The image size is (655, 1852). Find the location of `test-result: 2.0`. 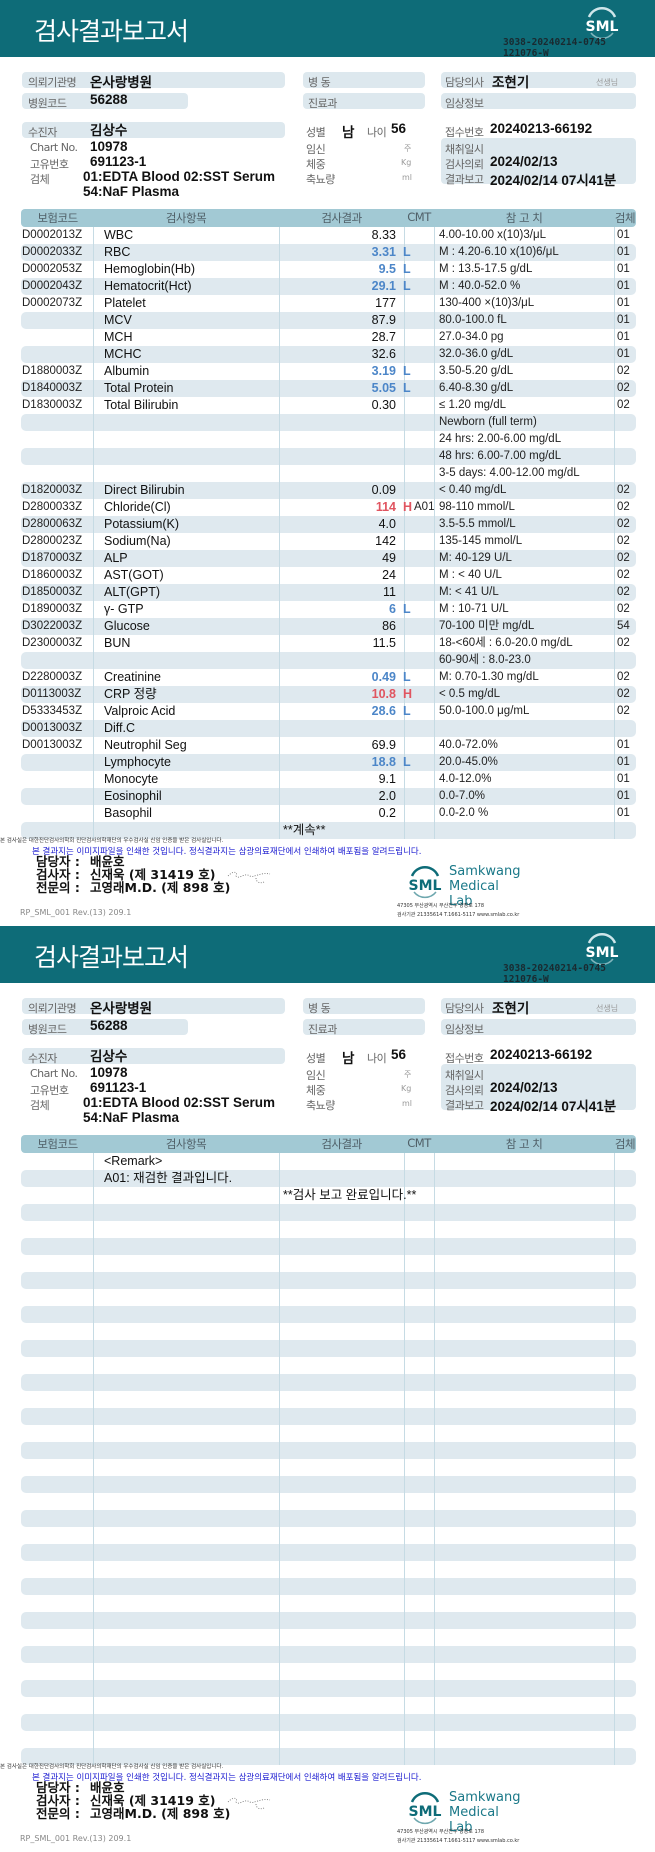

test-result: 2.0 is located at coordinates (387, 796).